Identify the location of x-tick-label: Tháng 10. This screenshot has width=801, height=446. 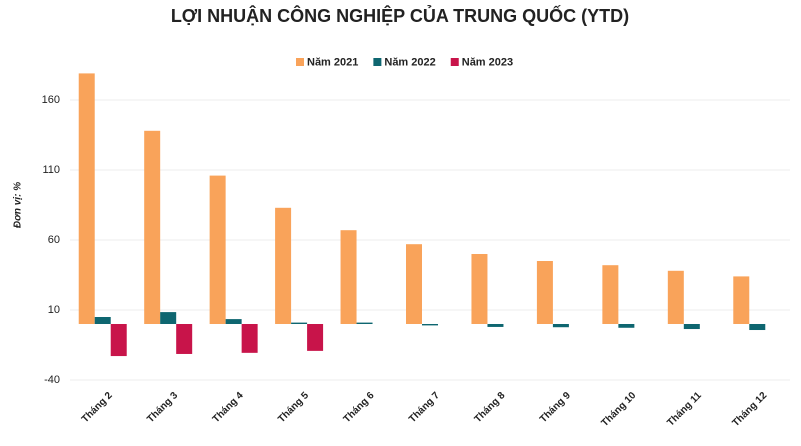
(619, 409).